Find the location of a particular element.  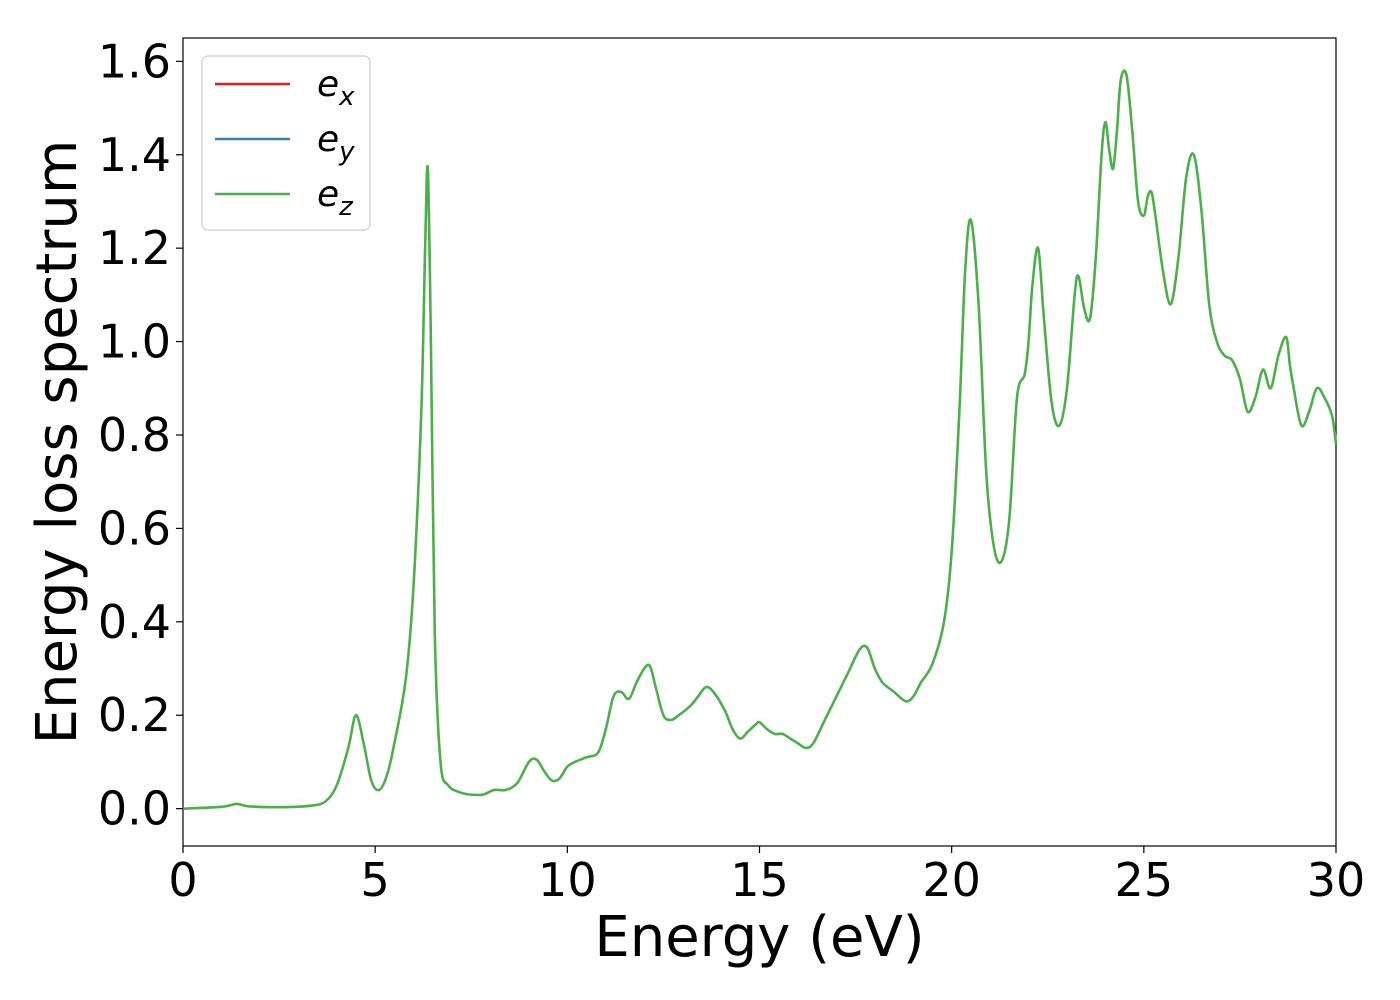

legend-label: ey is located at coordinates (336, 143).